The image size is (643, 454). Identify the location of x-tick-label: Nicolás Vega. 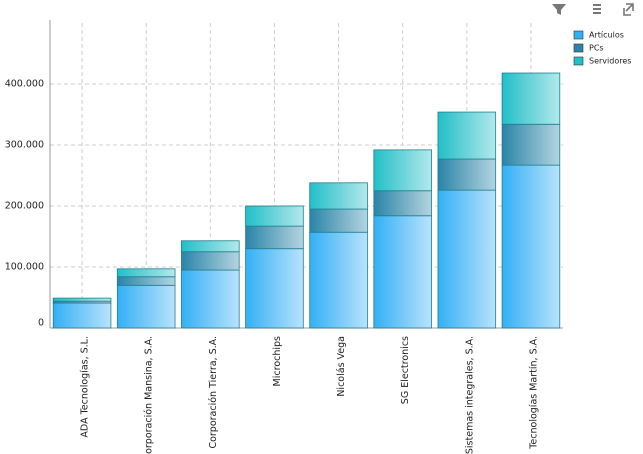
(341, 366).